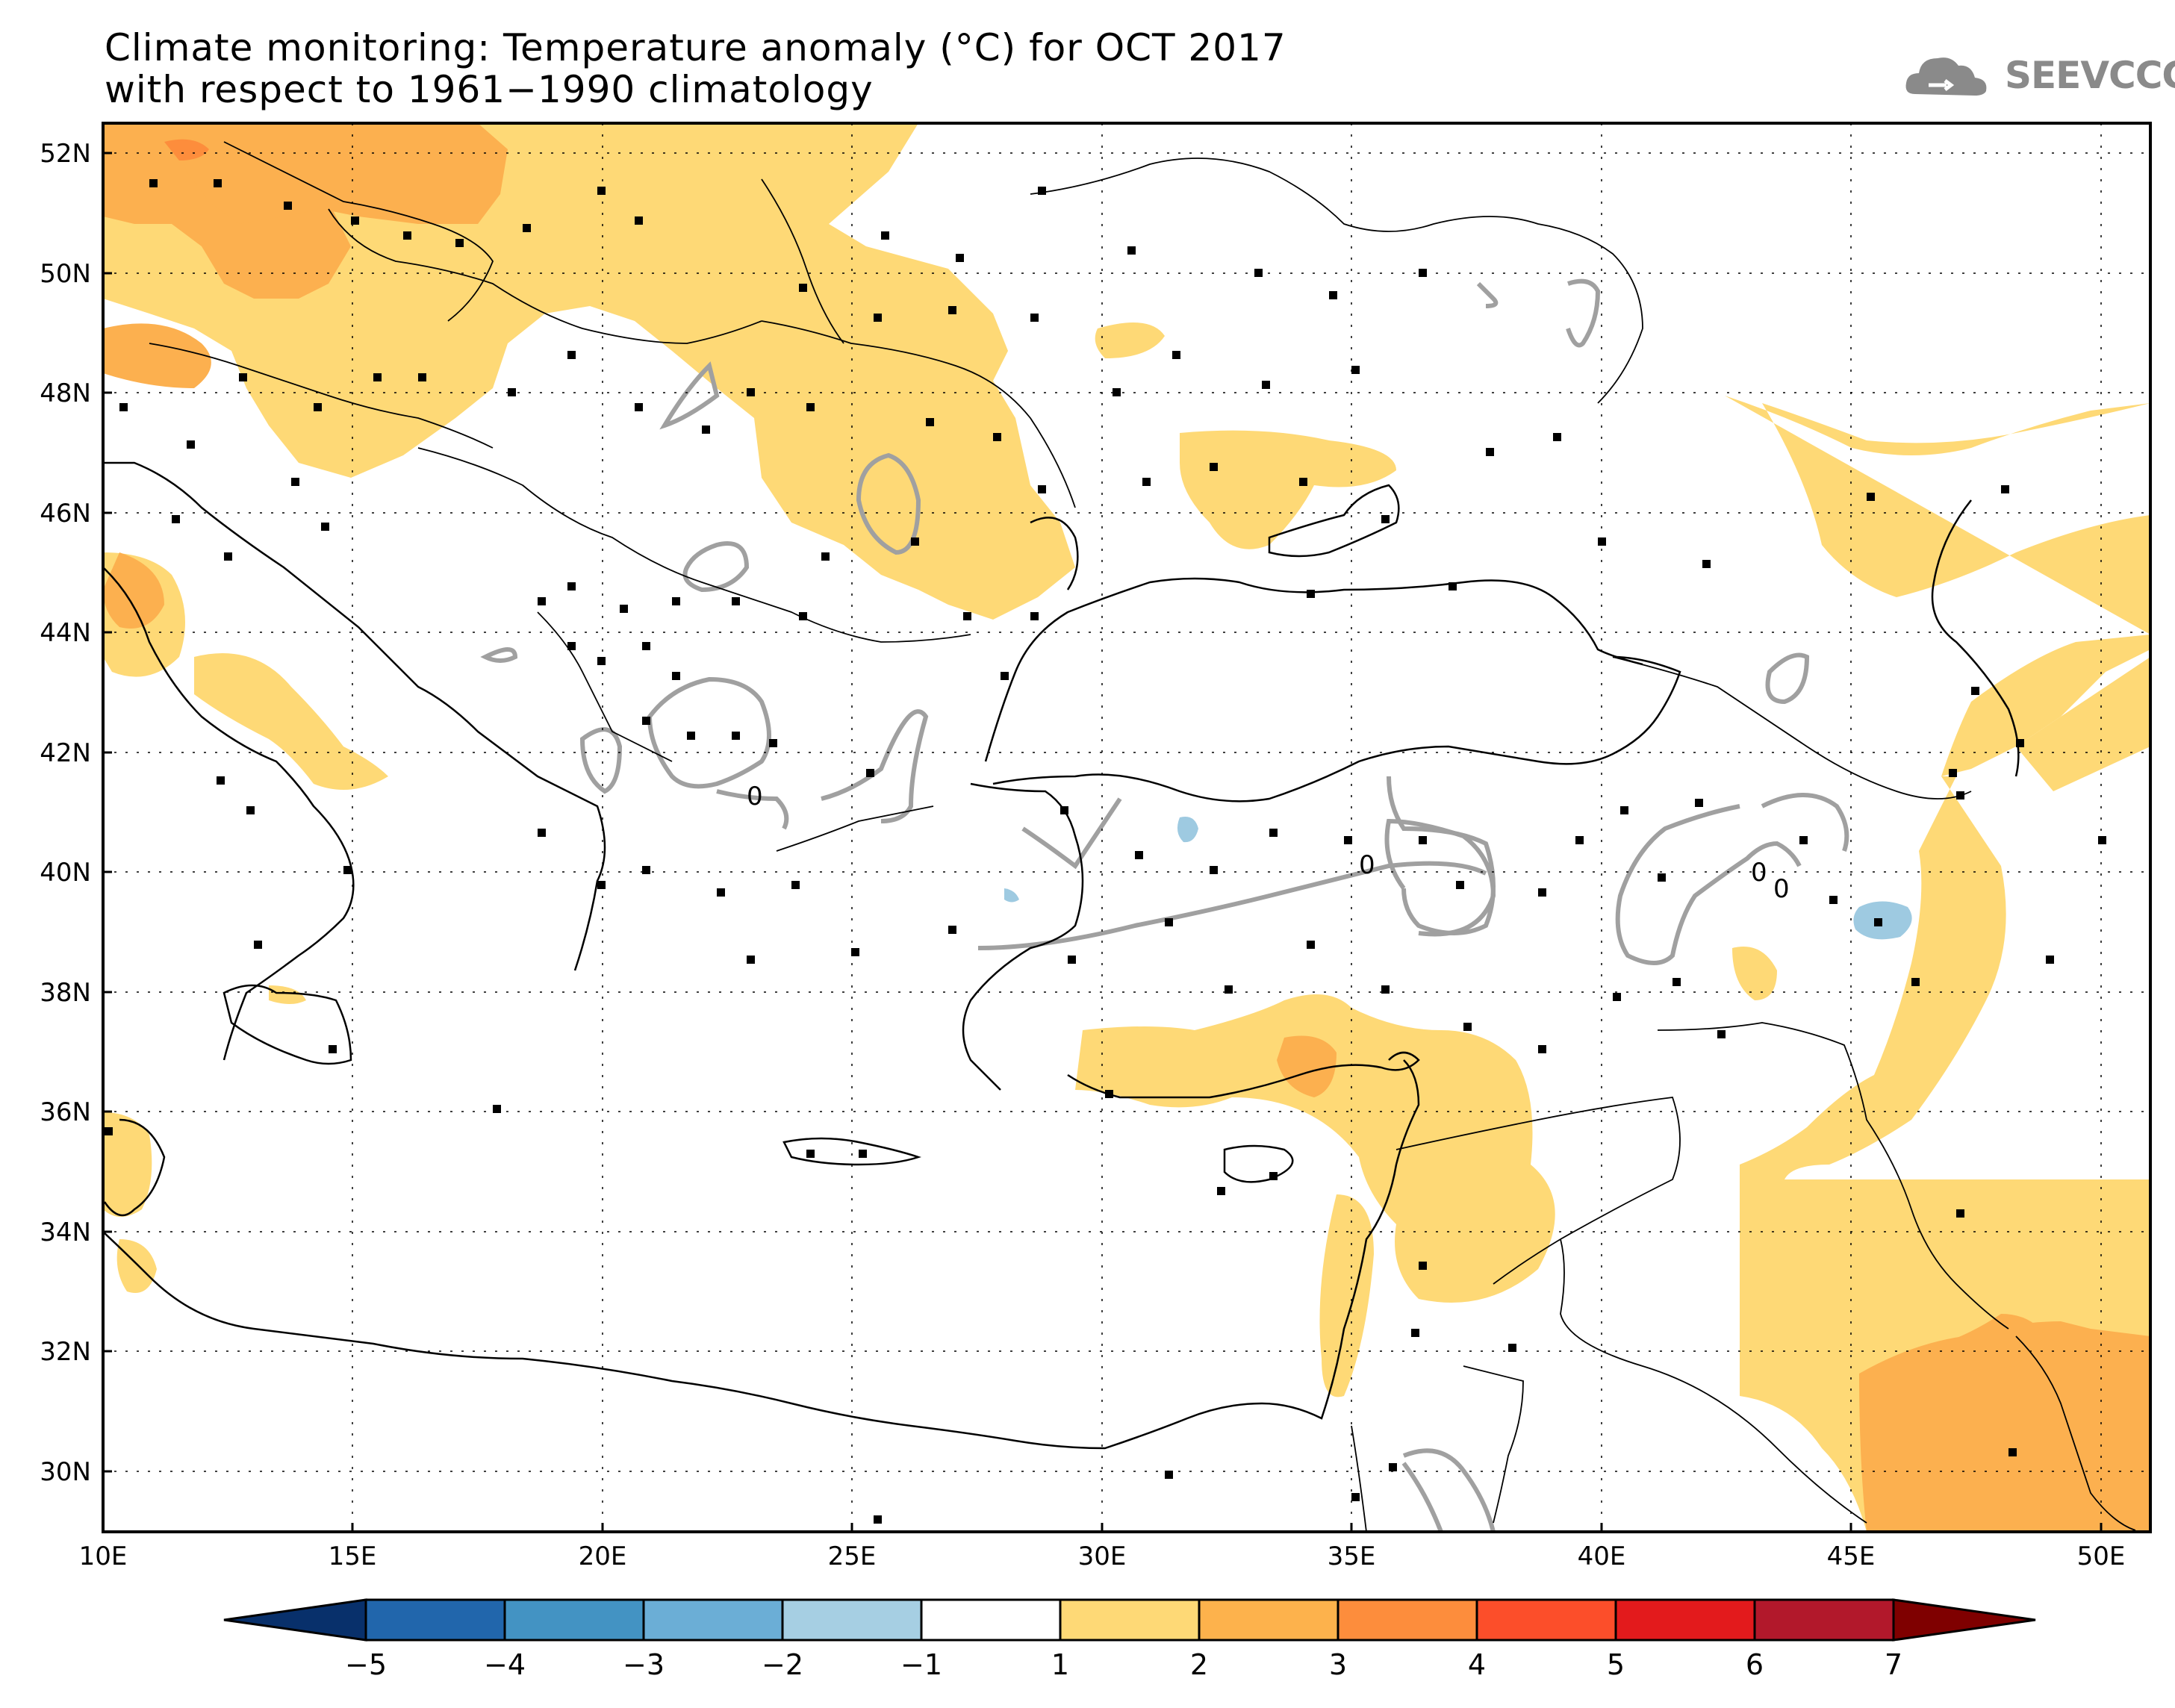  I want to click on lat-tick-label: 34N, so click(65, 1232).